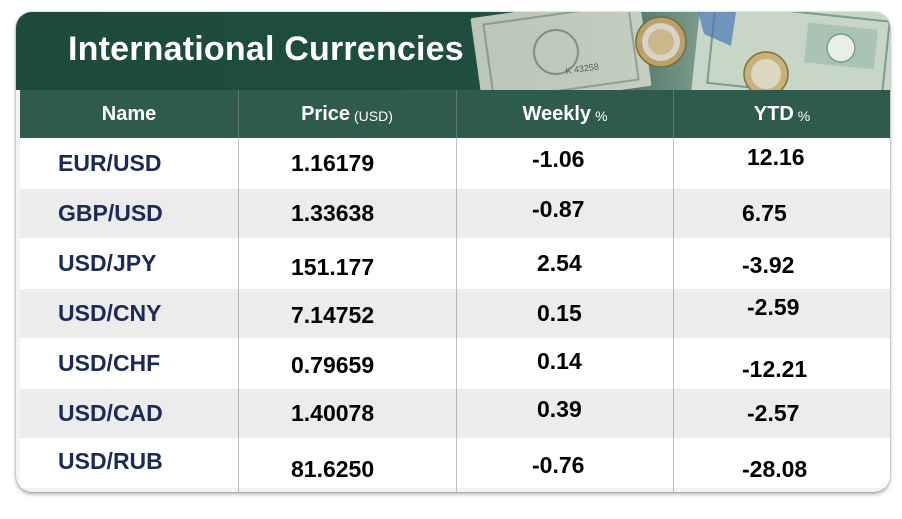  I want to click on table-row: USD/CNY 7.14752 0.15 -2.59, so click(455, 313).